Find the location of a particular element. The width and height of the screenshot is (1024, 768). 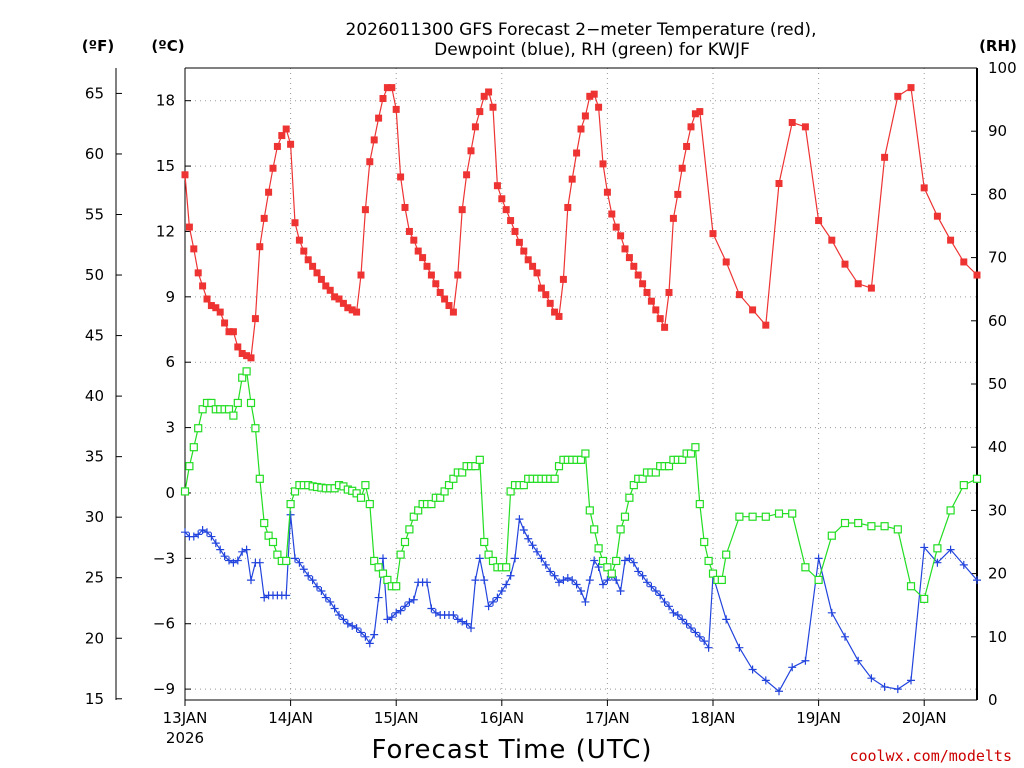

f-tick-label: 20 is located at coordinates (94, 638).